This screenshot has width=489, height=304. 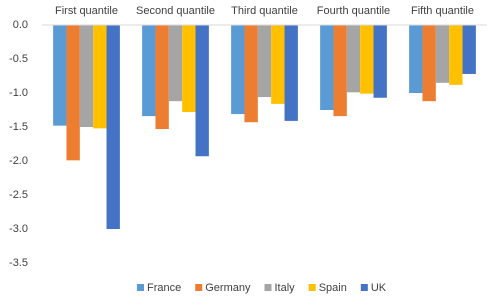 I want to click on category-label: First quantile, so click(x=86, y=11).